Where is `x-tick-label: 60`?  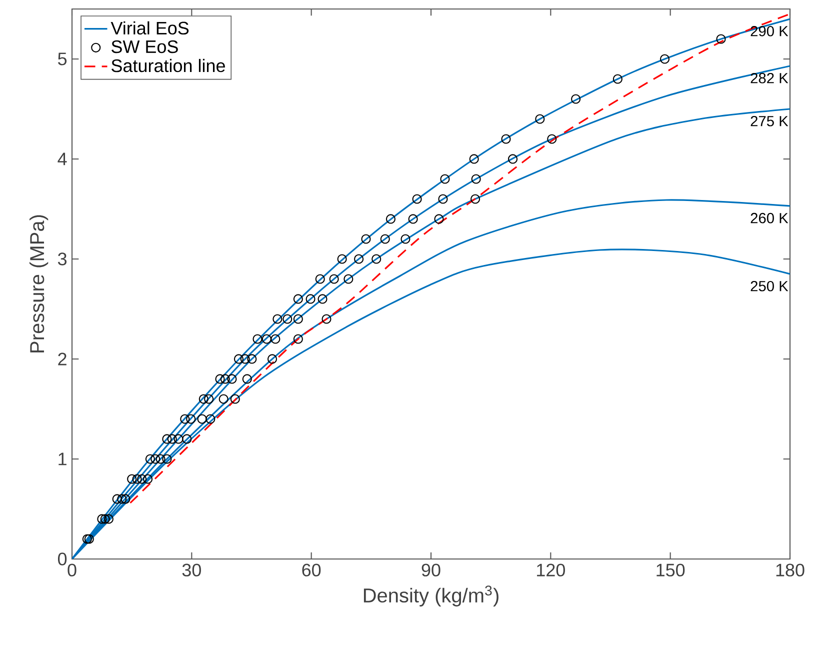 x-tick-label: 60 is located at coordinates (311, 570).